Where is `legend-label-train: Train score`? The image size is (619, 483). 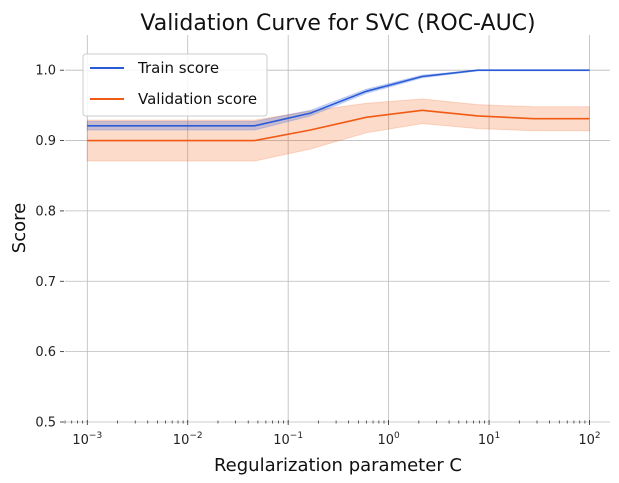 legend-label-train: Train score is located at coordinates (178, 68).